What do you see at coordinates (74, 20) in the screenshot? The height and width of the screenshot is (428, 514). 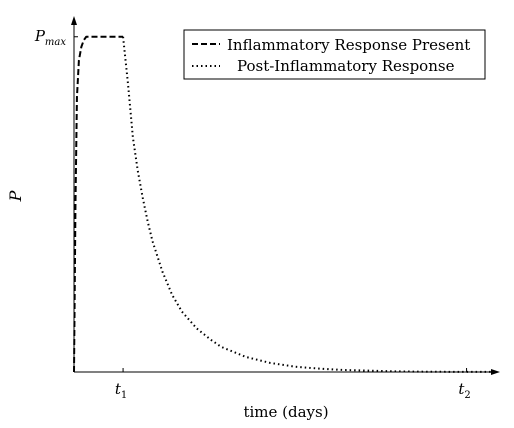 I see `y-axis-arrowhead` at bounding box center [74, 20].